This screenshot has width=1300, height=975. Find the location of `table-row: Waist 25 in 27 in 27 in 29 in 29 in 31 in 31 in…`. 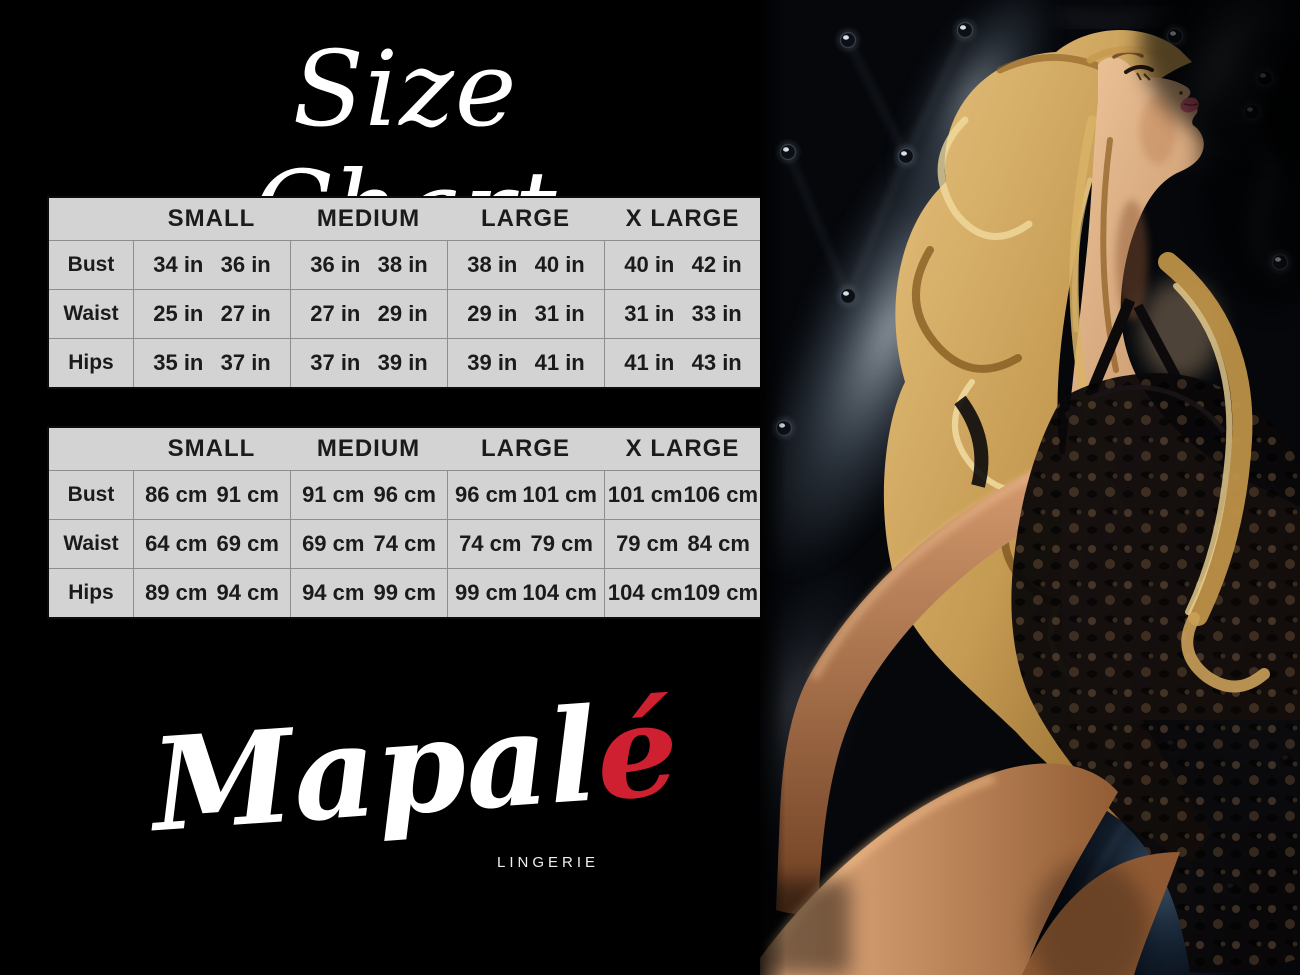

table-row: Waist 25 in 27 in 27 in 29 in 29 in 31 in 31 in… is located at coordinates (405, 313).